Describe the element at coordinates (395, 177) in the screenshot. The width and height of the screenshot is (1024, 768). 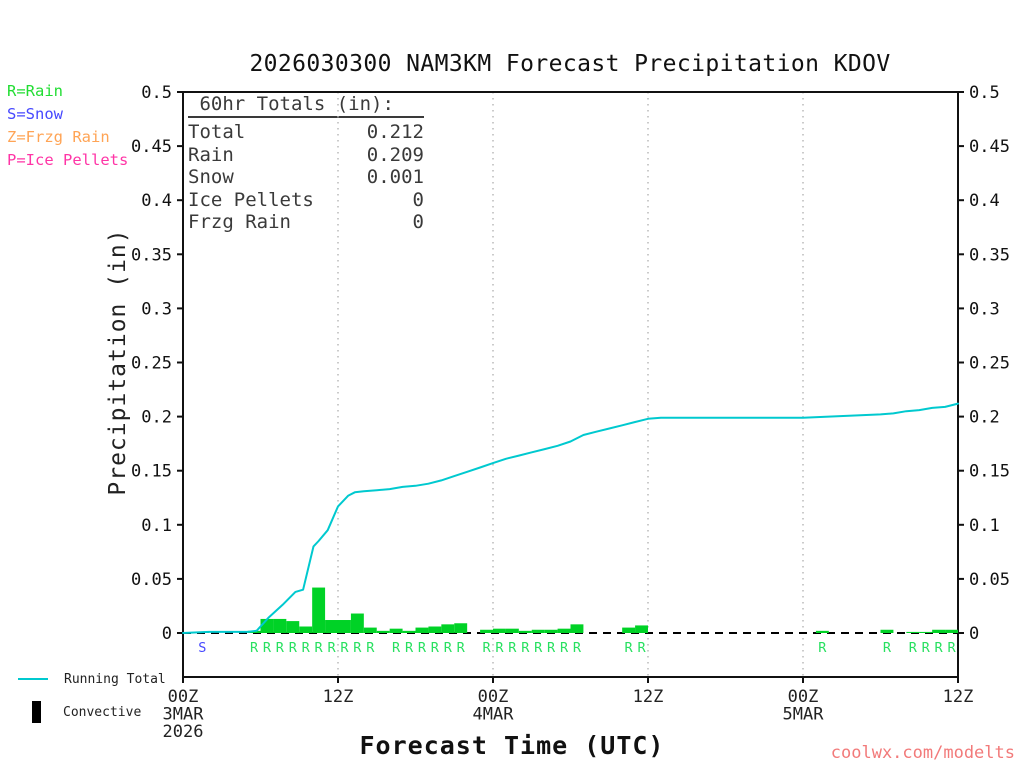
I see `totals-value: 0.001` at that location.